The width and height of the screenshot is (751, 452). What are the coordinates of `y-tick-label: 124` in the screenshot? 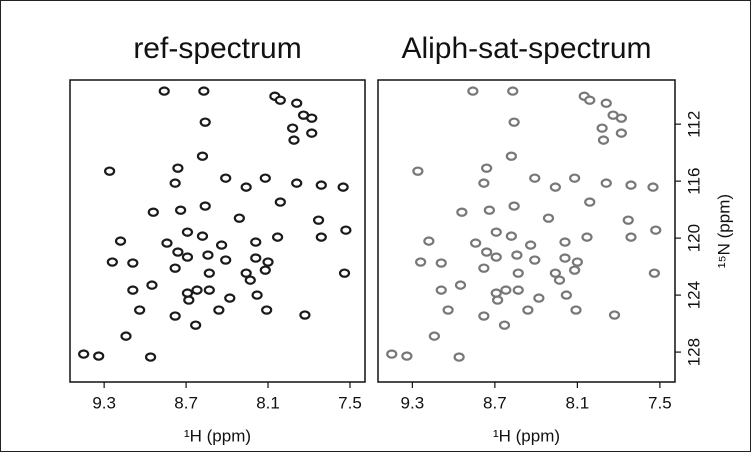 It's located at (693, 295).